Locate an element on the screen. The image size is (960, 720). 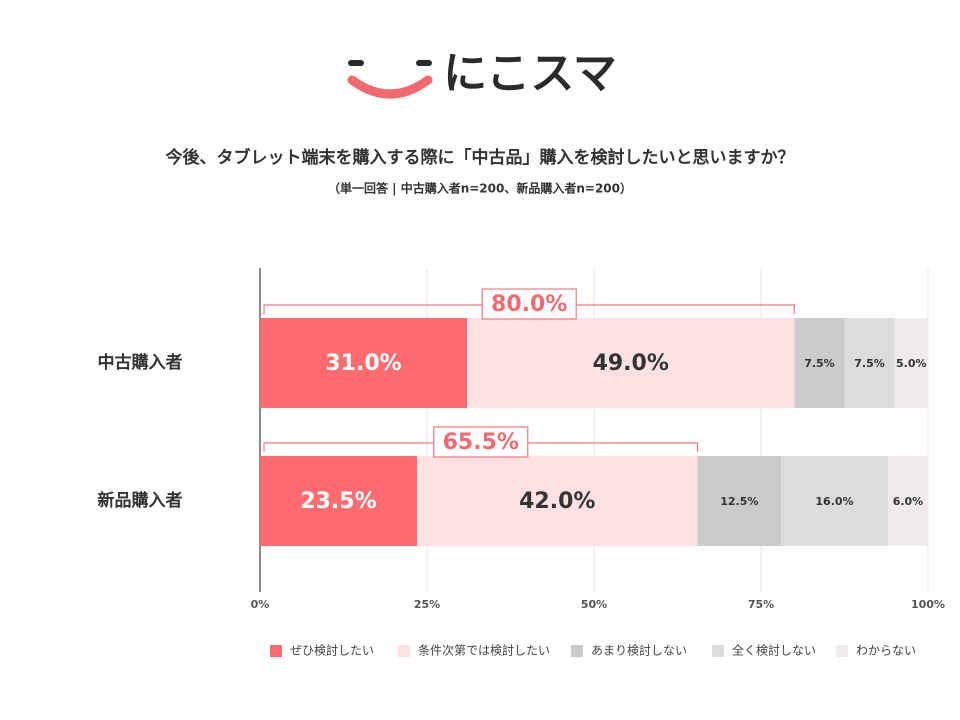
value-label: 31.0% is located at coordinates (363, 363).